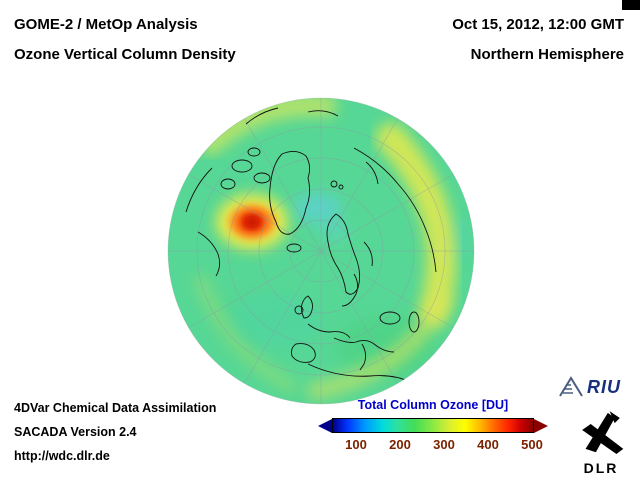 Image resolution: width=640 pixels, height=480 pixels. I want to click on credit-line1: 4DVar Chemical Data Assimilation, so click(115, 408).